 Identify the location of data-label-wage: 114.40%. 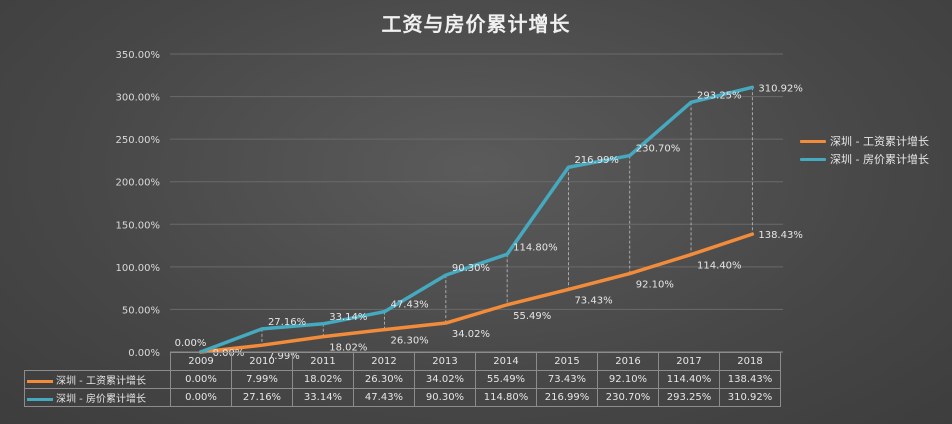
(719, 266).